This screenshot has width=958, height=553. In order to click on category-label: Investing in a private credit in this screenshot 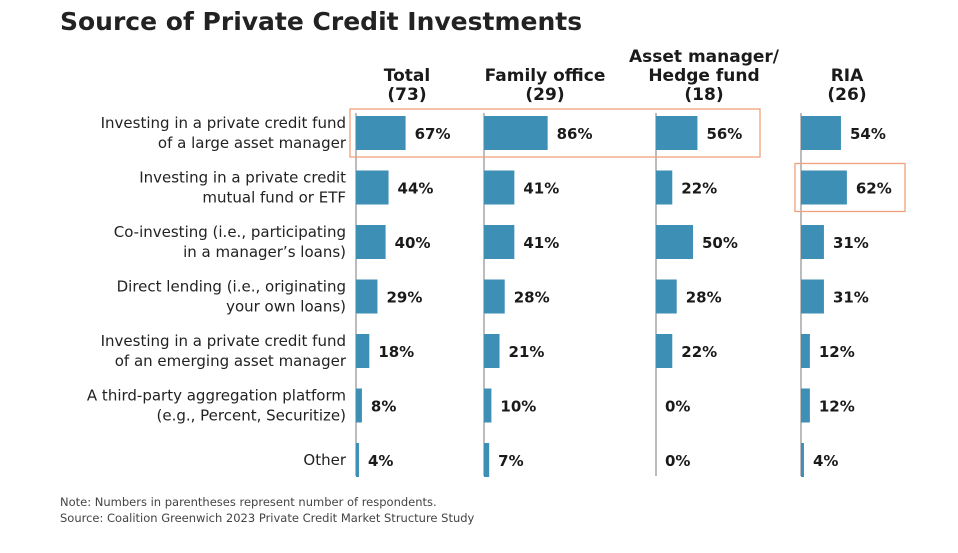, I will do `click(242, 178)`.